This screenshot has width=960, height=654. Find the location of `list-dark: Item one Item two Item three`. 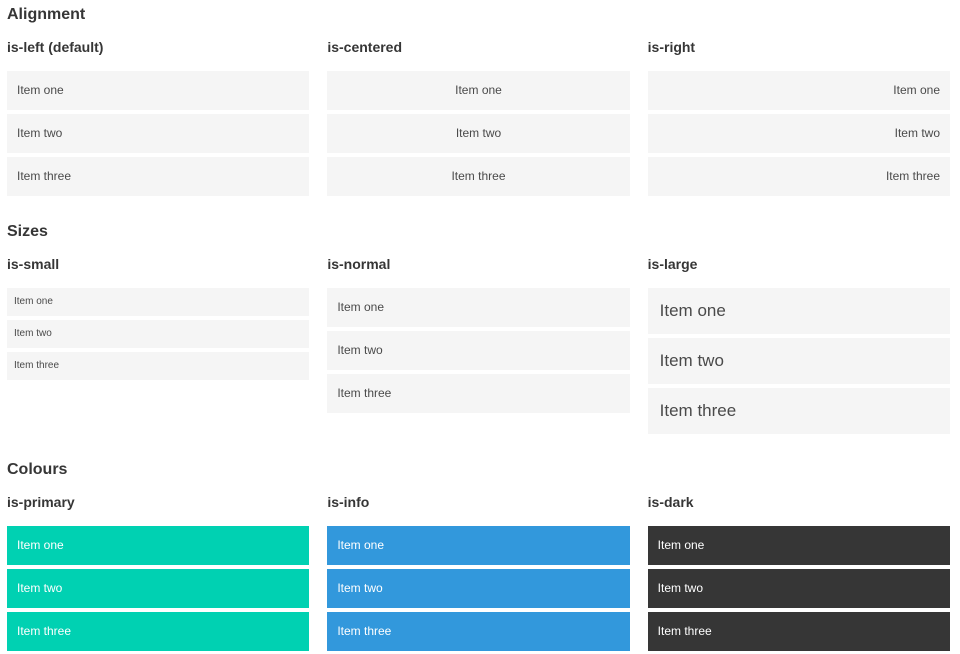

list-dark: Item one Item two Item three is located at coordinates (798, 588).